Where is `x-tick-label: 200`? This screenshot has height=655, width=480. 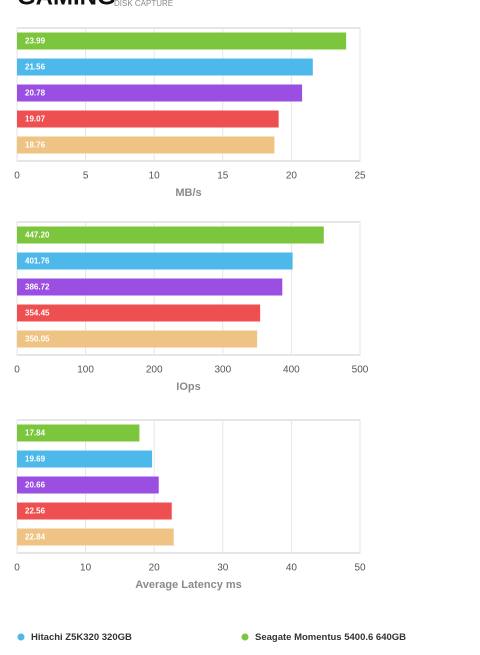
x-tick-label: 200 is located at coordinates (154, 370).